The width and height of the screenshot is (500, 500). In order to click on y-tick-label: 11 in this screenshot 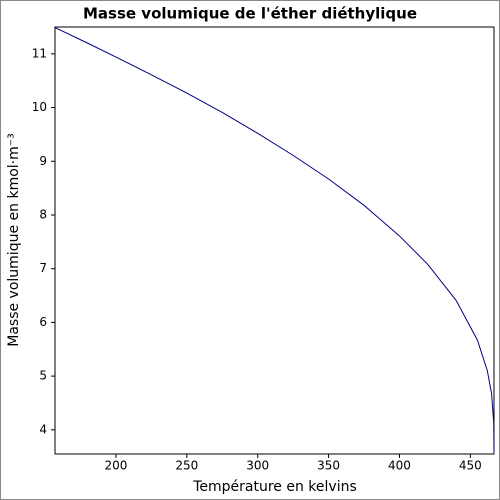, I will do `click(39, 53)`.